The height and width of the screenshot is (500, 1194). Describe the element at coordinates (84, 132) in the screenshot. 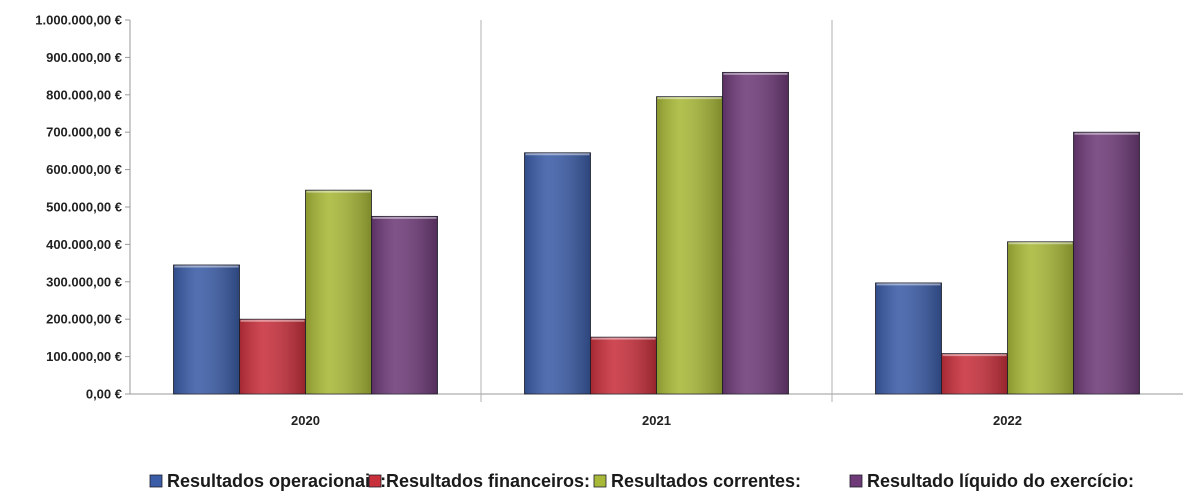

I see `y-tick-label: 700.000,00 €` at that location.